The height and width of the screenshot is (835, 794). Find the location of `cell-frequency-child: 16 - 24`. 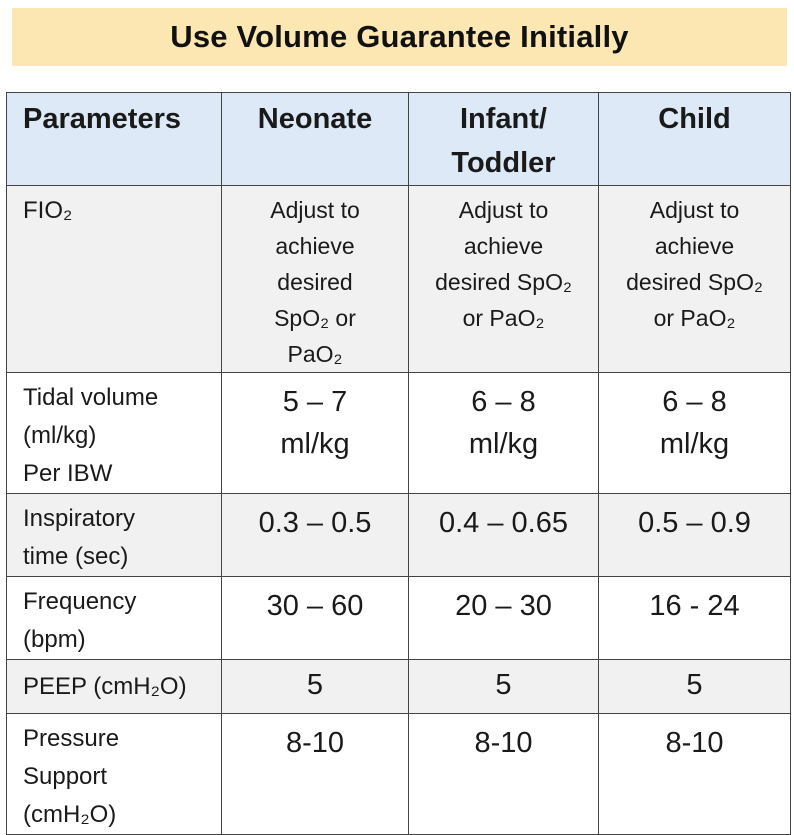

cell-frequency-child: 16 - 24 is located at coordinates (694, 618).